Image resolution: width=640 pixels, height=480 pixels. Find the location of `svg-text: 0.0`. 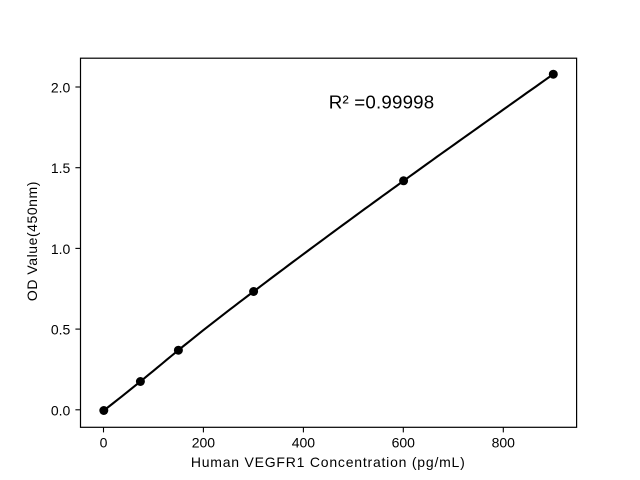

svg-text: 0.0 is located at coordinates (61, 410).